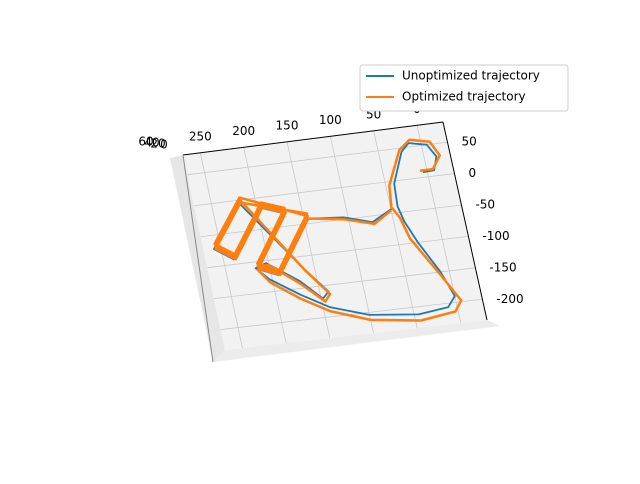  Describe the element at coordinates (495, 236) in the screenshot. I see `y-tick-label: -100` at that location.